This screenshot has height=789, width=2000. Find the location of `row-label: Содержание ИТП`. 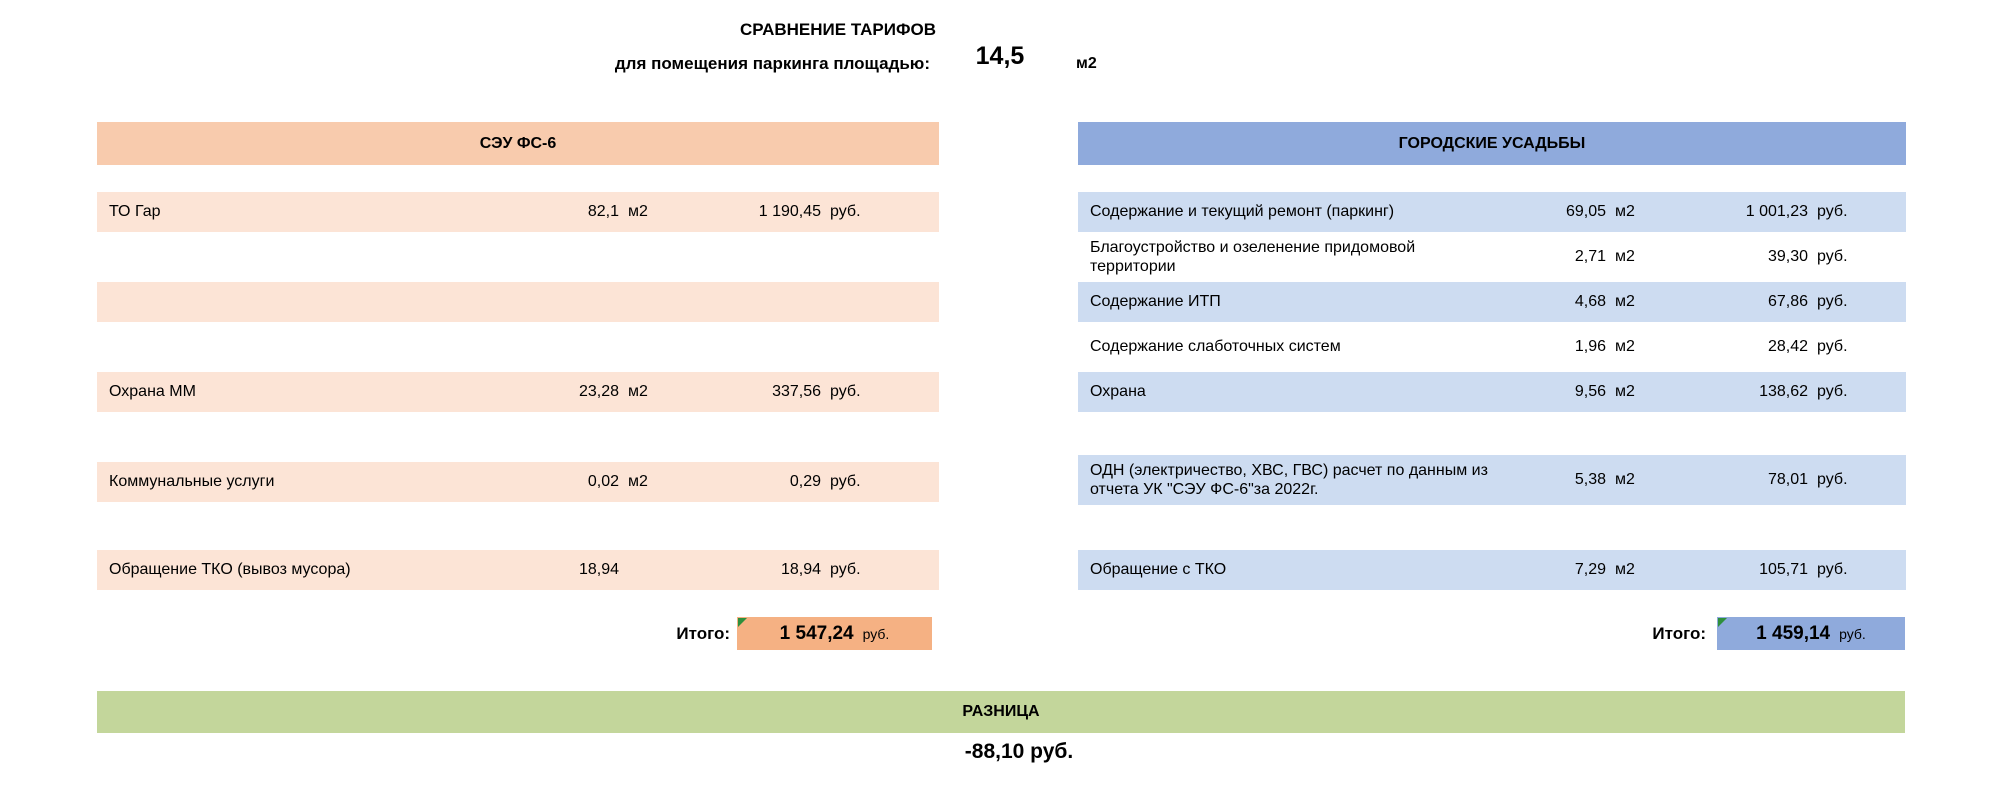

row-label: Содержание ИТП is located at coordinates (1155, 302).